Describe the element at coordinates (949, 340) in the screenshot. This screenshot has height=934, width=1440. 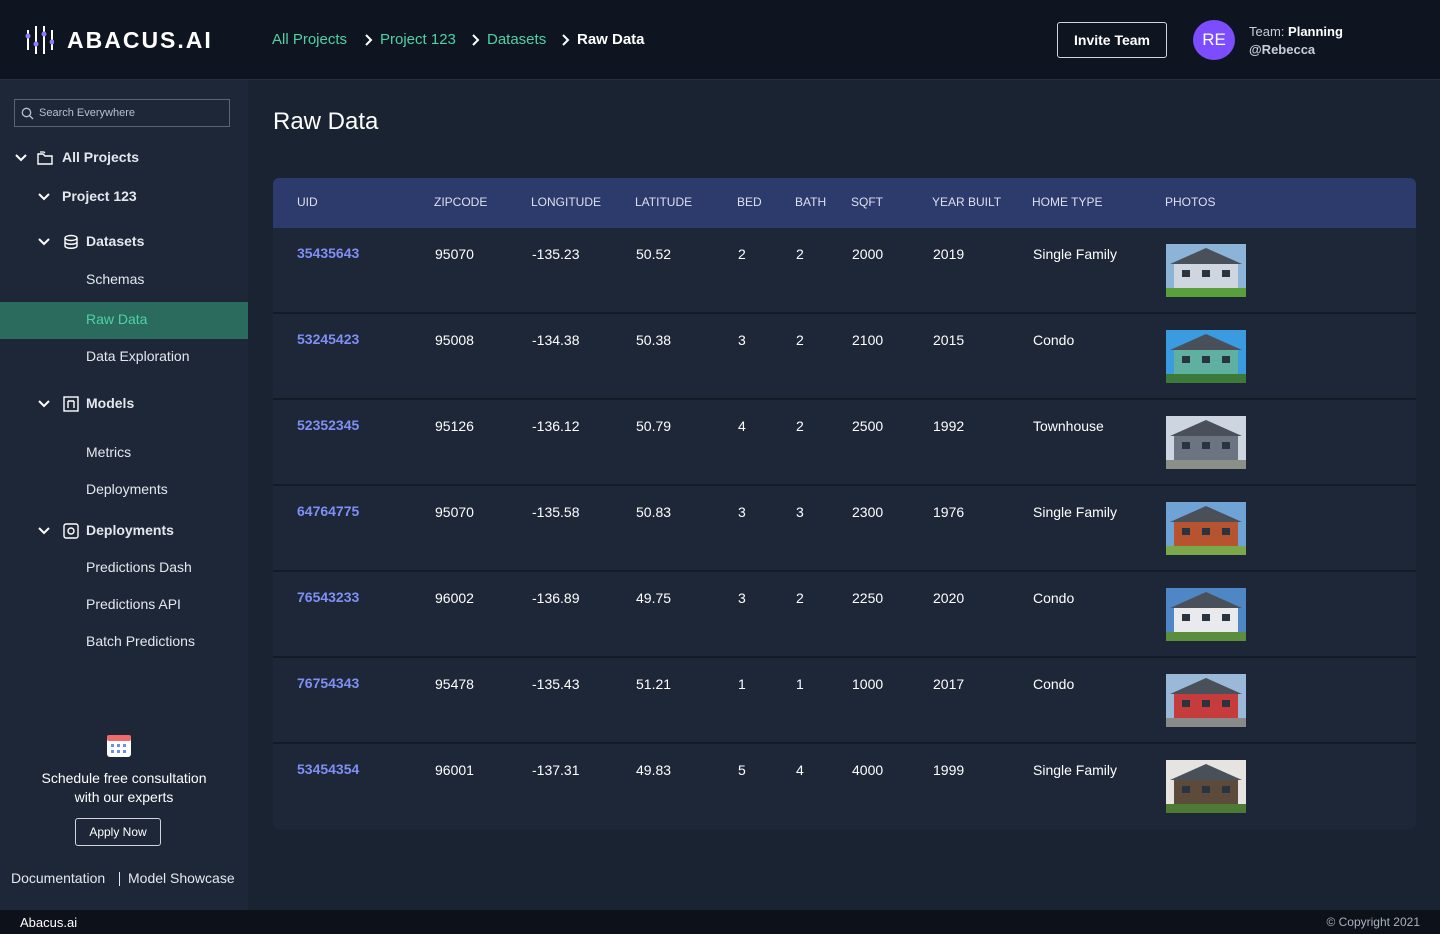
I see `cell: 2015` at that location.